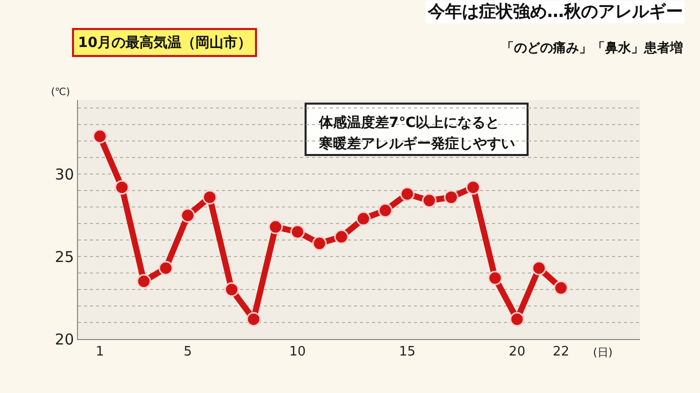  What do you see at coordinates (561, 352) in the screenshot?
I see `x-tick-label: 22` at bounding box center [561, 352].